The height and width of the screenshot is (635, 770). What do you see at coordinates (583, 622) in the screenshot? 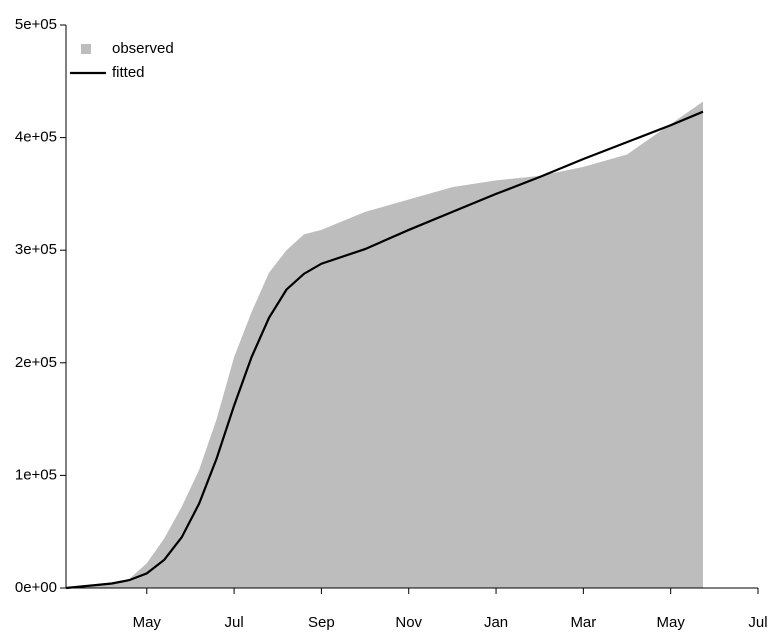
I see `x-tick-label: Mar` at bounding box center [583, 622].